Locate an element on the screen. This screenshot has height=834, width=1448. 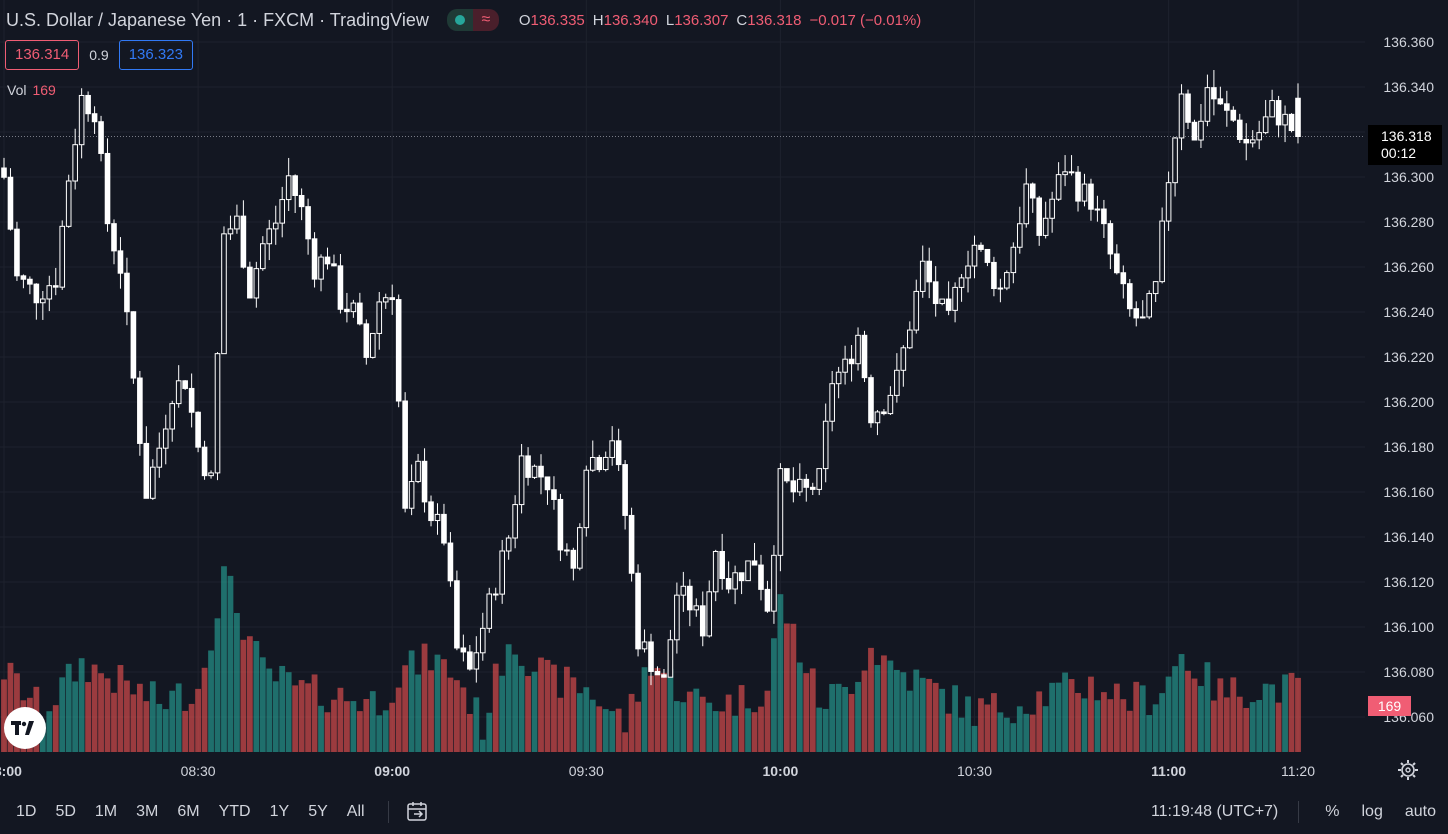
range-5d-button: 5D is located at coordinates (65, 811).